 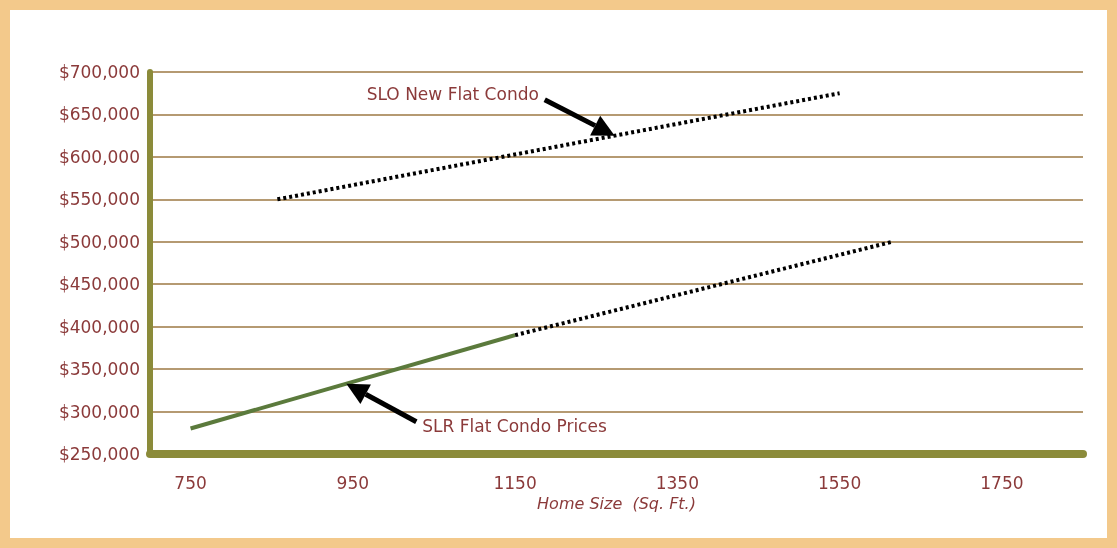 What do you see at coordinates (99, 241) in the screenshot?
I see `y-tick-label: $500,000` at bounding box center [99, 241].